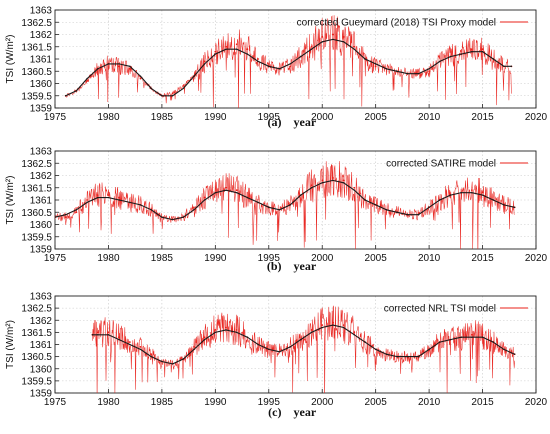  Describe the element at coordinates (285, 200) in the screenshot. I see `series-smoothed-line` at that location.